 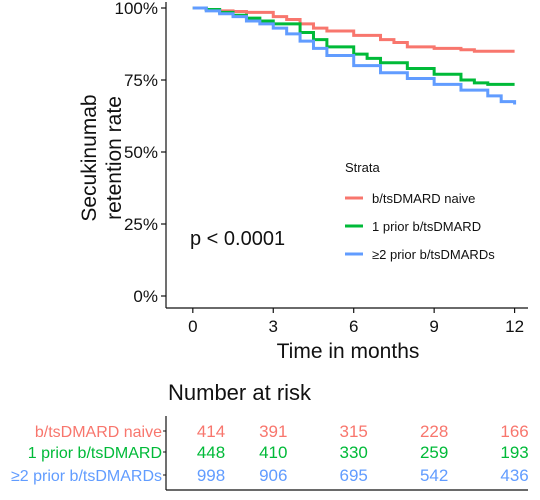 I want to click on legend-label: ≥2 prior b/tsDMARDs, so click(x=433, y=254).